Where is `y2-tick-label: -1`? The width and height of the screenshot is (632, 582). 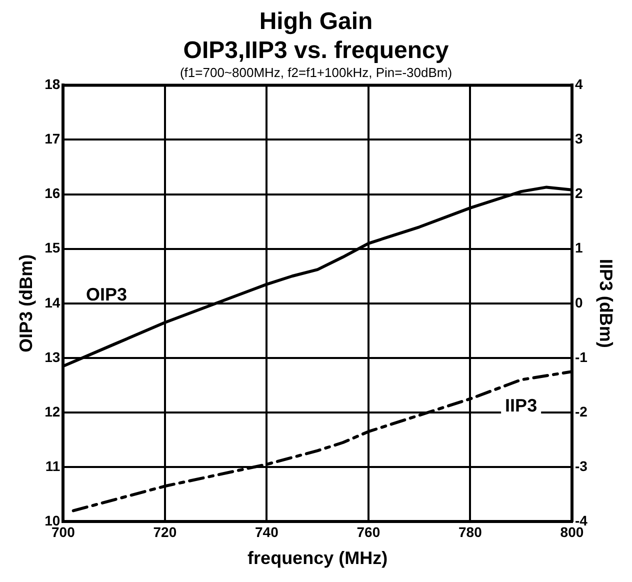 y2-tick-label: -1 is located at coordinates (581, 356).